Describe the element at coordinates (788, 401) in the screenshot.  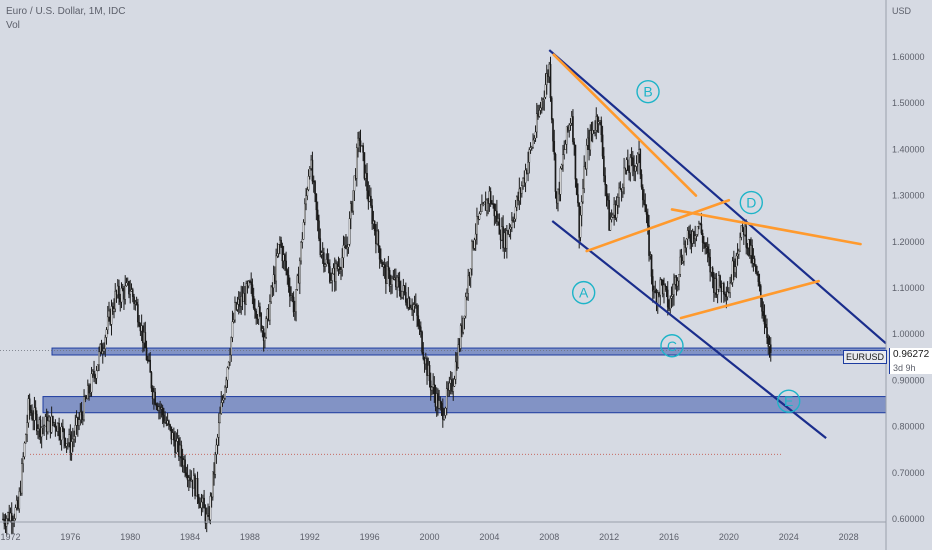
I see `wave-label: E` at that location.